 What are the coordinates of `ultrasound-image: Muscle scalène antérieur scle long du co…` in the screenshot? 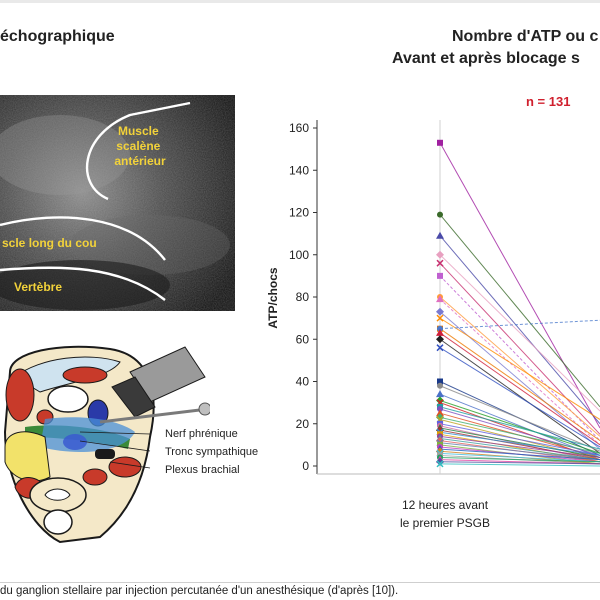 It's located at (117, 203).